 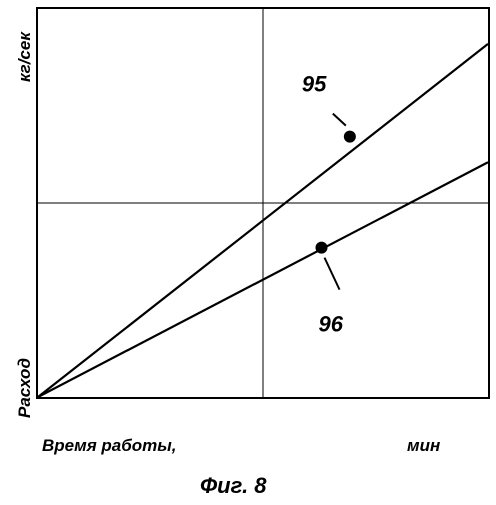 I want to click on figure-caption: Фиг. 8, so click(x=233, y=485).